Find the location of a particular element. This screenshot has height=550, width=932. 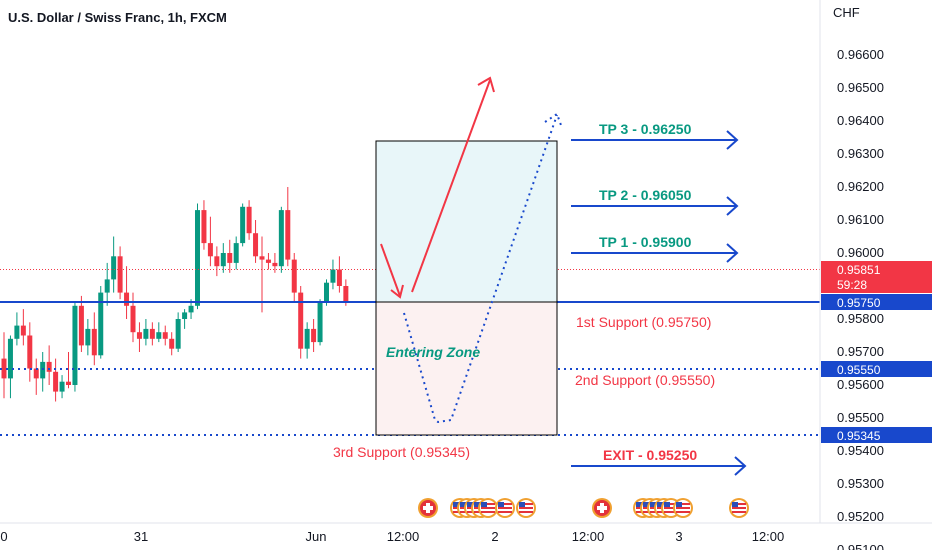

price-tick-label: 0.96200 is located at coordinates (860, 186).